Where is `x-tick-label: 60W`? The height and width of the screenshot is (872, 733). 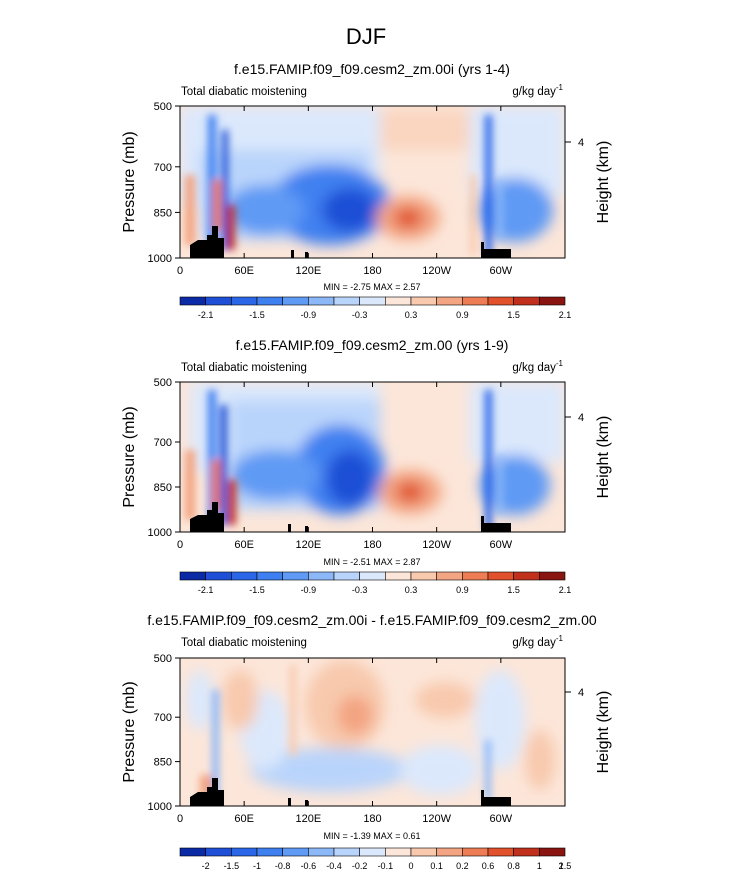
x-tick-label: 60W is located at coordinates (501, 271).